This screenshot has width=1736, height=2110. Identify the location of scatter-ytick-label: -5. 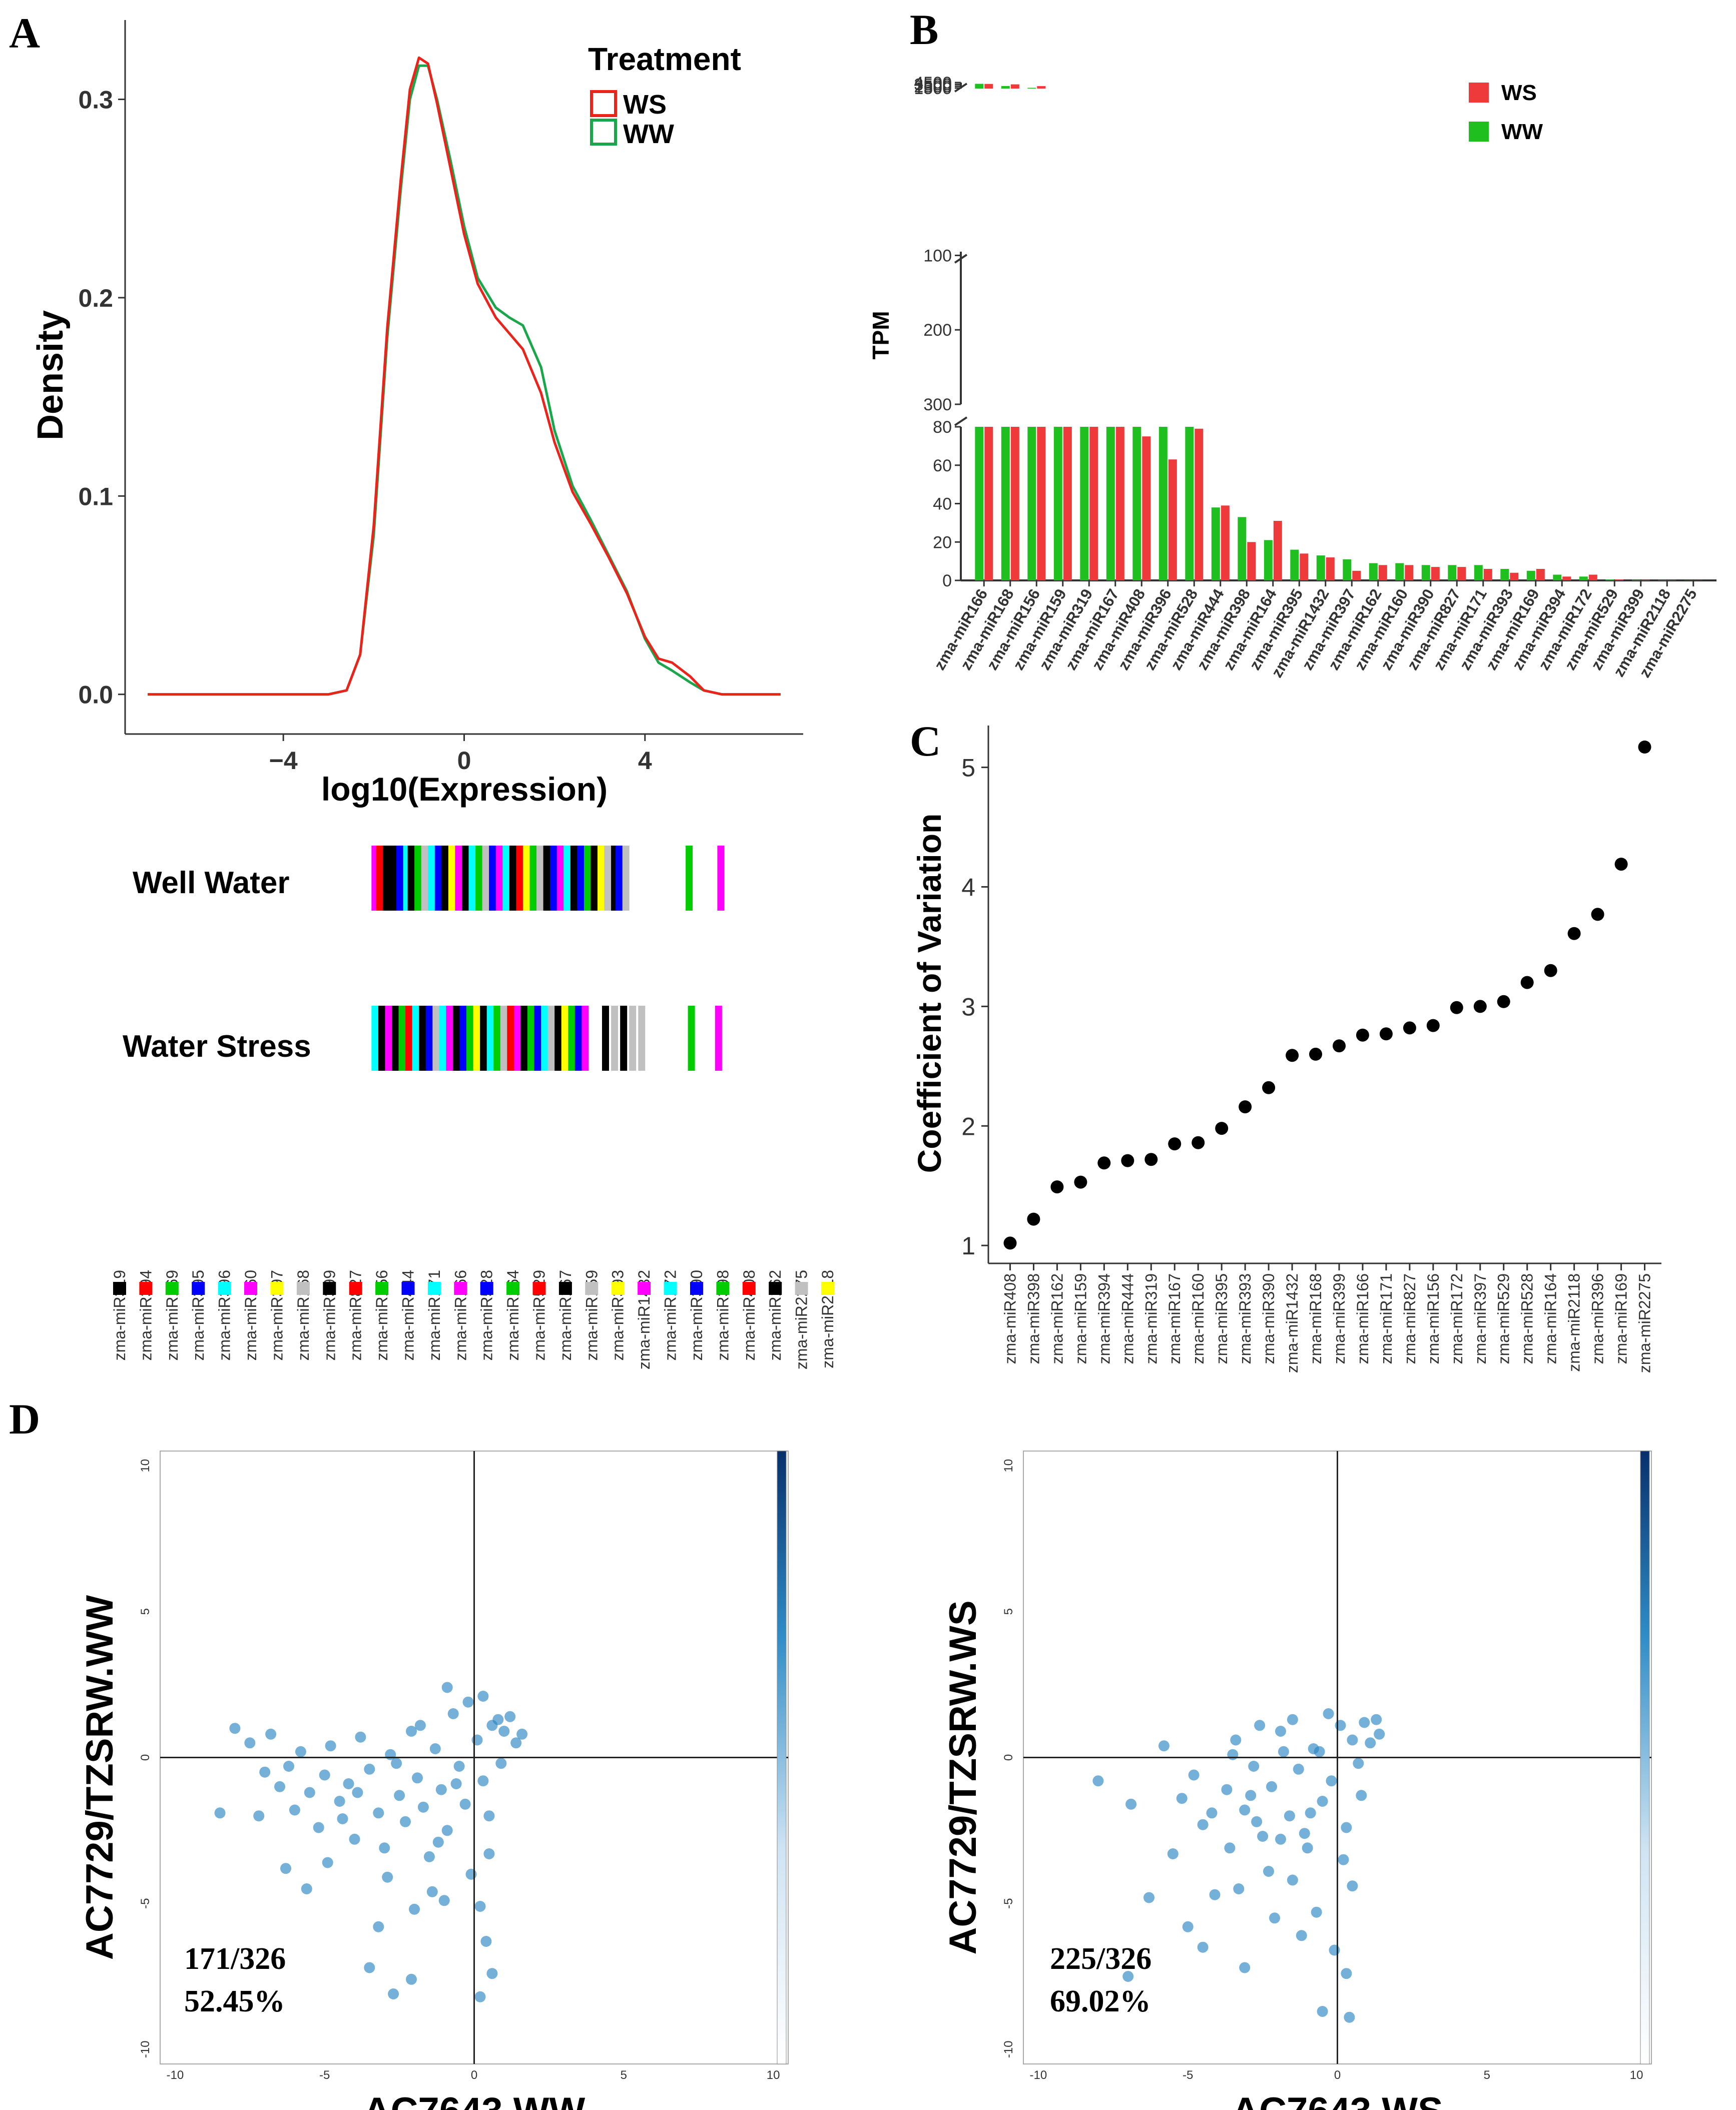
(1009, 1904).